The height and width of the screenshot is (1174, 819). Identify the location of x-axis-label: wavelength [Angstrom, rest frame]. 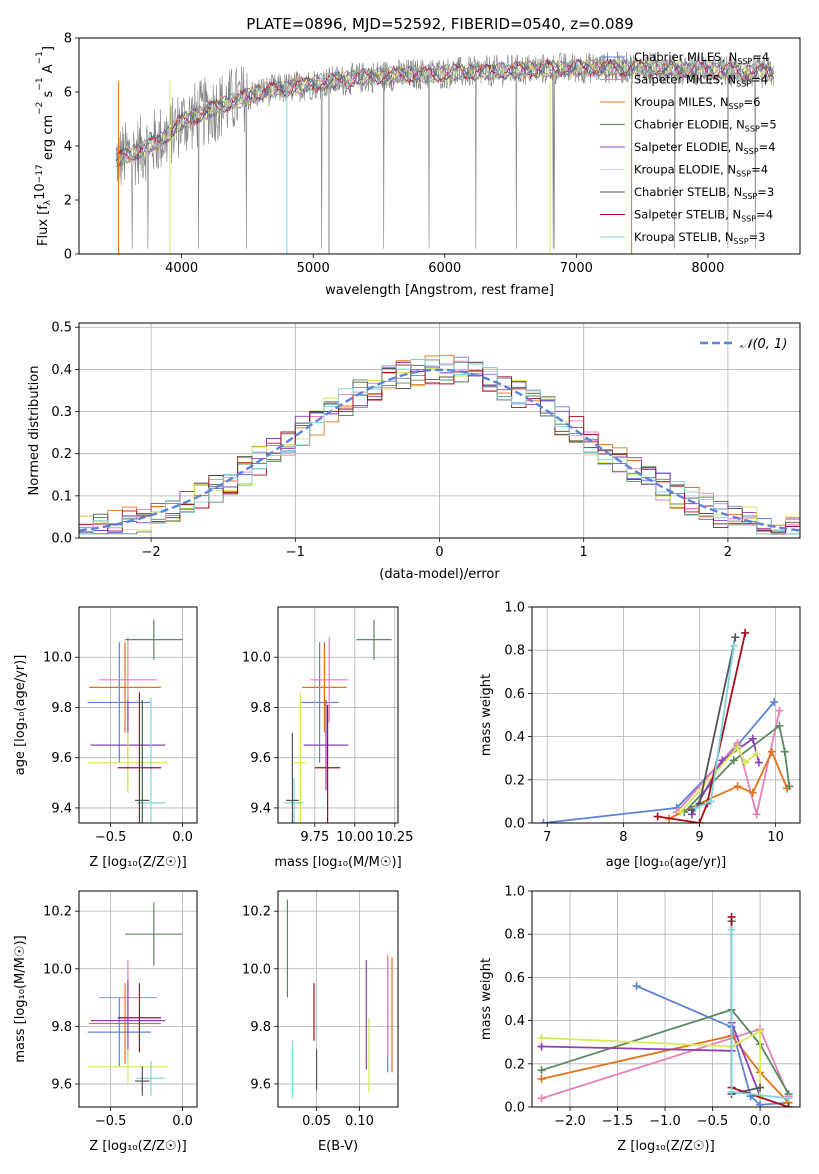
(439, 290).